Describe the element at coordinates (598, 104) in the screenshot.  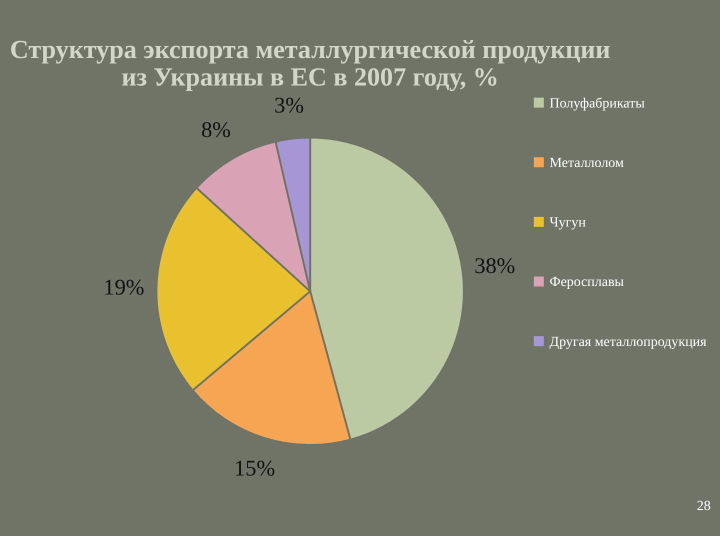
I see `legend-label: Полуфабрикаты` at that location.